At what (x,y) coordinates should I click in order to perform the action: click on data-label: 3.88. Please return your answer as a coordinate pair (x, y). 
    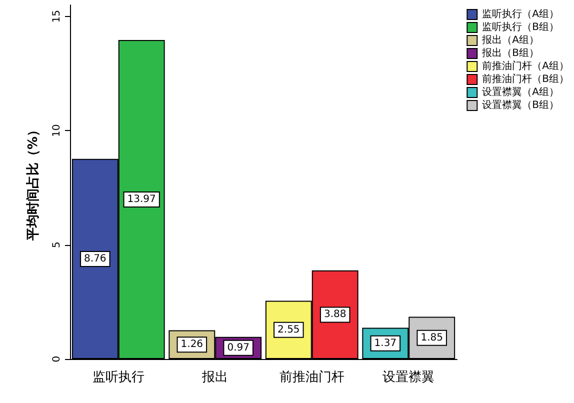
    Looking at the image, I should click on (335, 314).